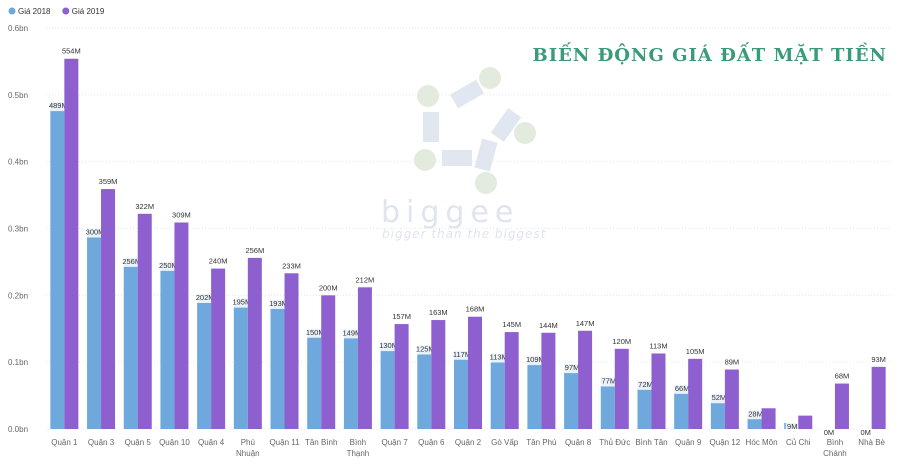  What do you see at coordinates (18, 95) in the screenshot?
I see `y-tick-label: 0.5bn` at bounding box center [18, 95].